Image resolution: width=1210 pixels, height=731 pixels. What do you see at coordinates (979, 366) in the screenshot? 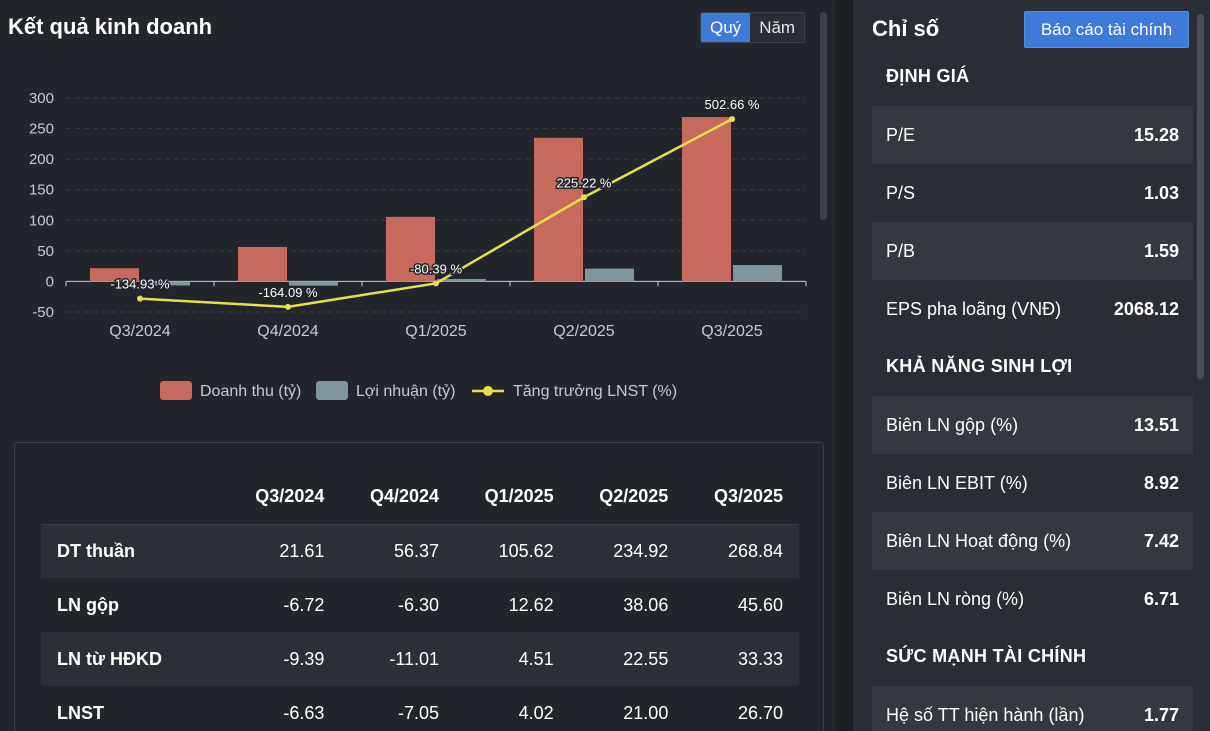
I see `profitability-heading: KHẢ NĂNG SINH LỢI` at bounding box center [979, 366].